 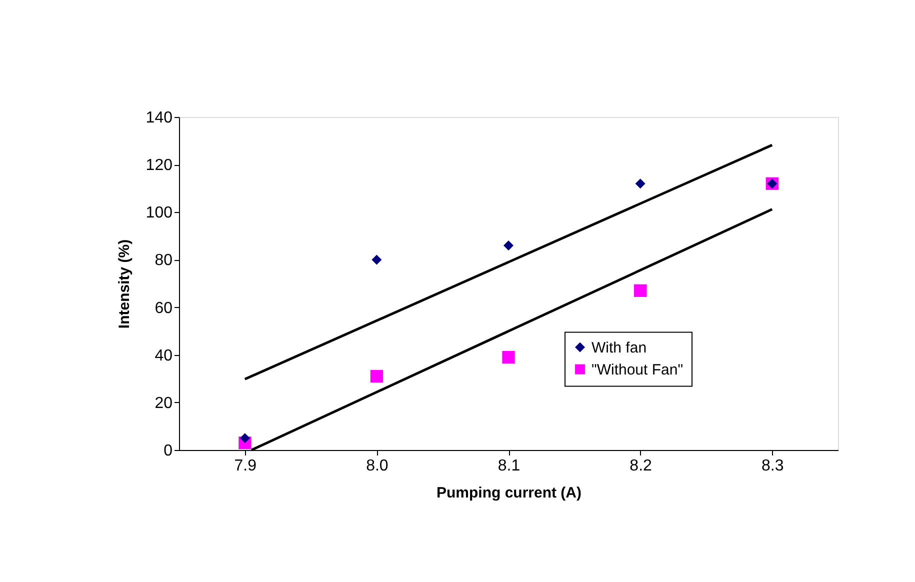 What do you see at coordinates (377, 466) in the screenshot?
I see `x-tick-label: 8.0` at bounding box center [377, 466].